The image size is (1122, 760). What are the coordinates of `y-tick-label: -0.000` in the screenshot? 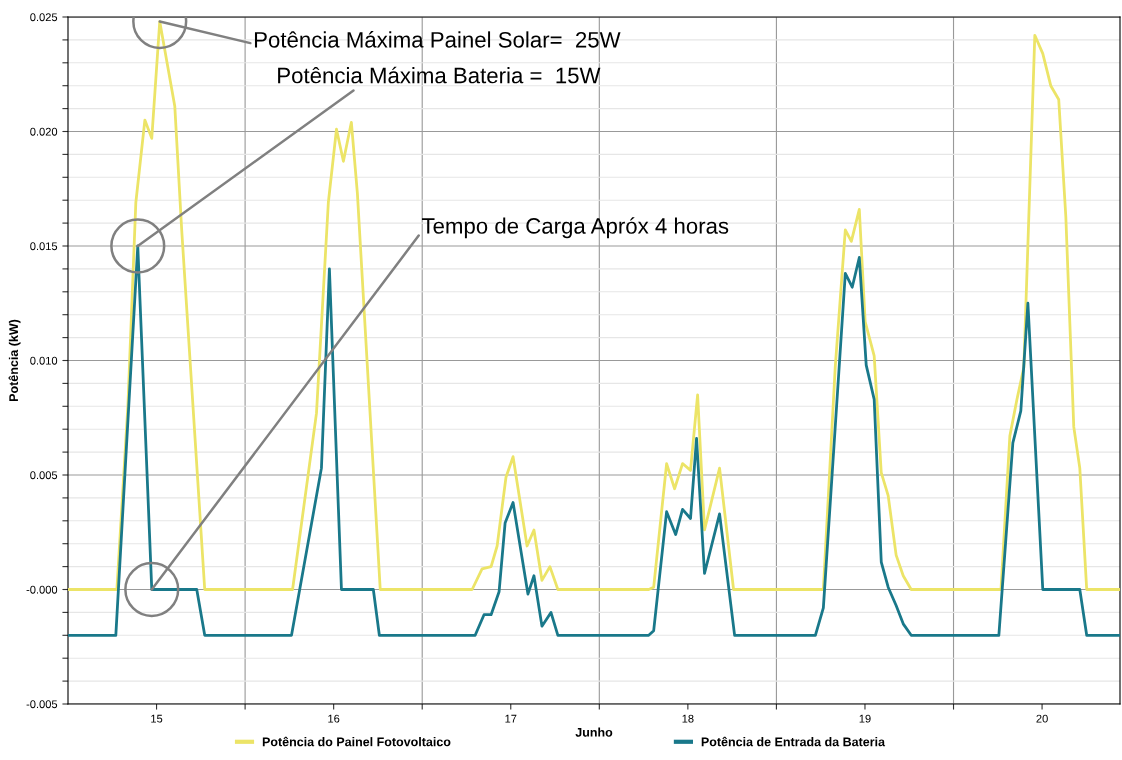 It's located at (42, 589).